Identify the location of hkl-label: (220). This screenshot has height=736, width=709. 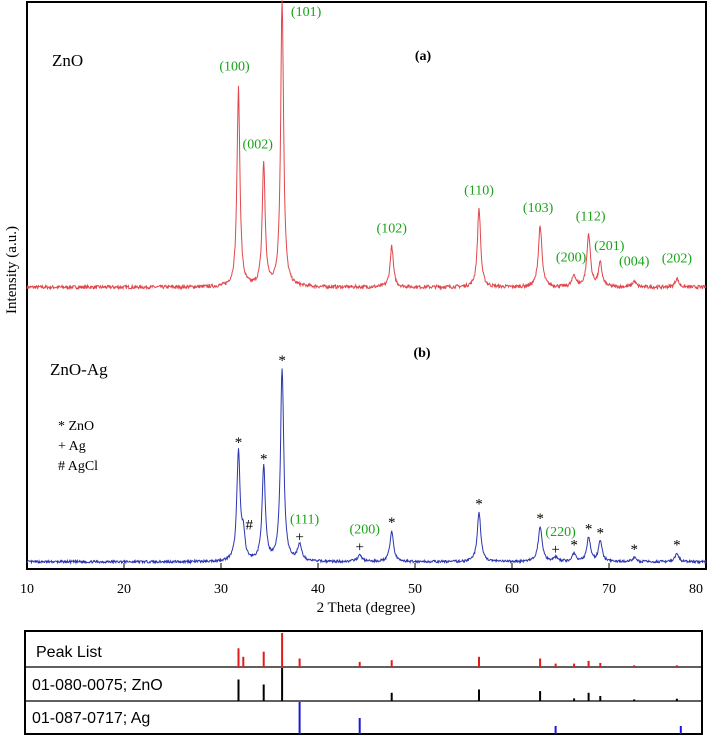
(560, 532).